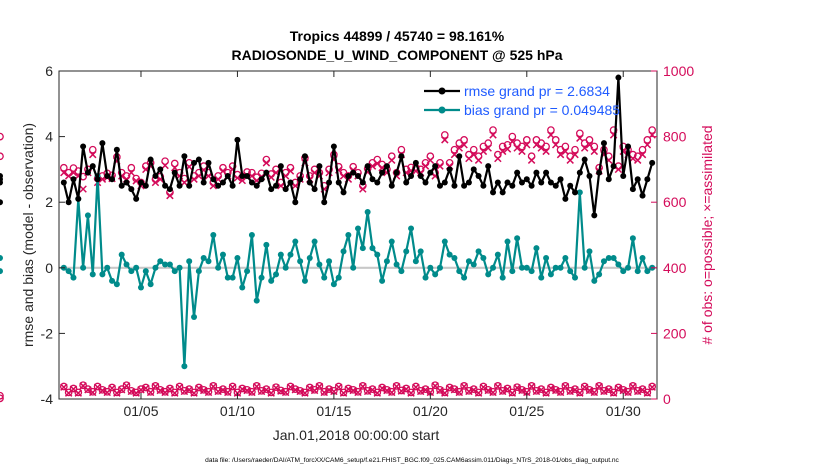 The width and height of the screenshot is (830, 470). Describe the element at coordinates (623, 411) in the screenshot. I see `x-tick-label: 01/30` at that location.